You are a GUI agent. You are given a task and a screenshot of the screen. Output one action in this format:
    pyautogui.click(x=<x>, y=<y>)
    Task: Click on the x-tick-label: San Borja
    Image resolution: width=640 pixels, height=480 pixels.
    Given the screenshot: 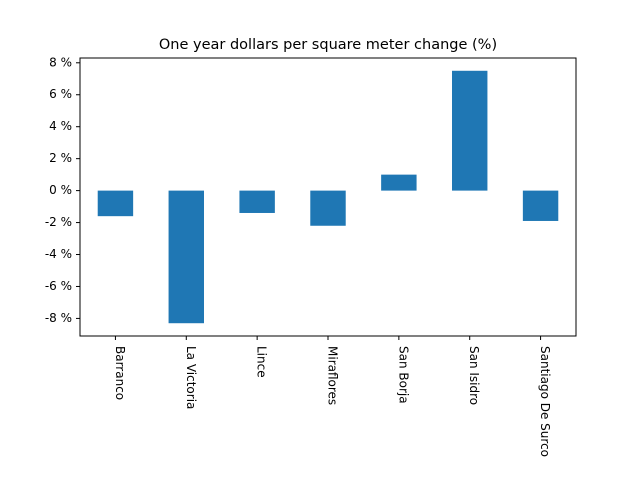 What is the action you would take?
    pyautogui.click(x=403, y=375)
    